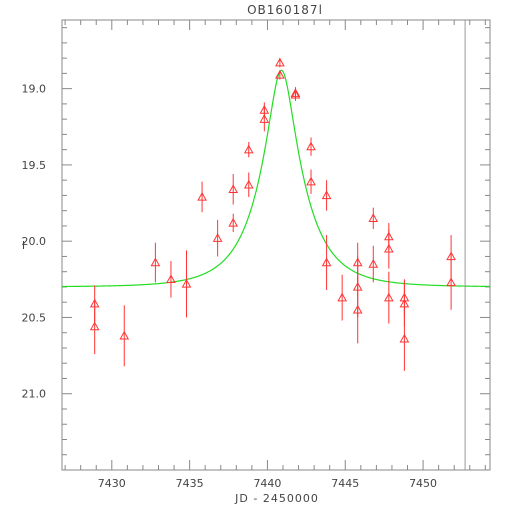 The height and width of the screenshot is (510, 510). I want to click on x-axis-title: JD - 2450000, so click(276, 498).